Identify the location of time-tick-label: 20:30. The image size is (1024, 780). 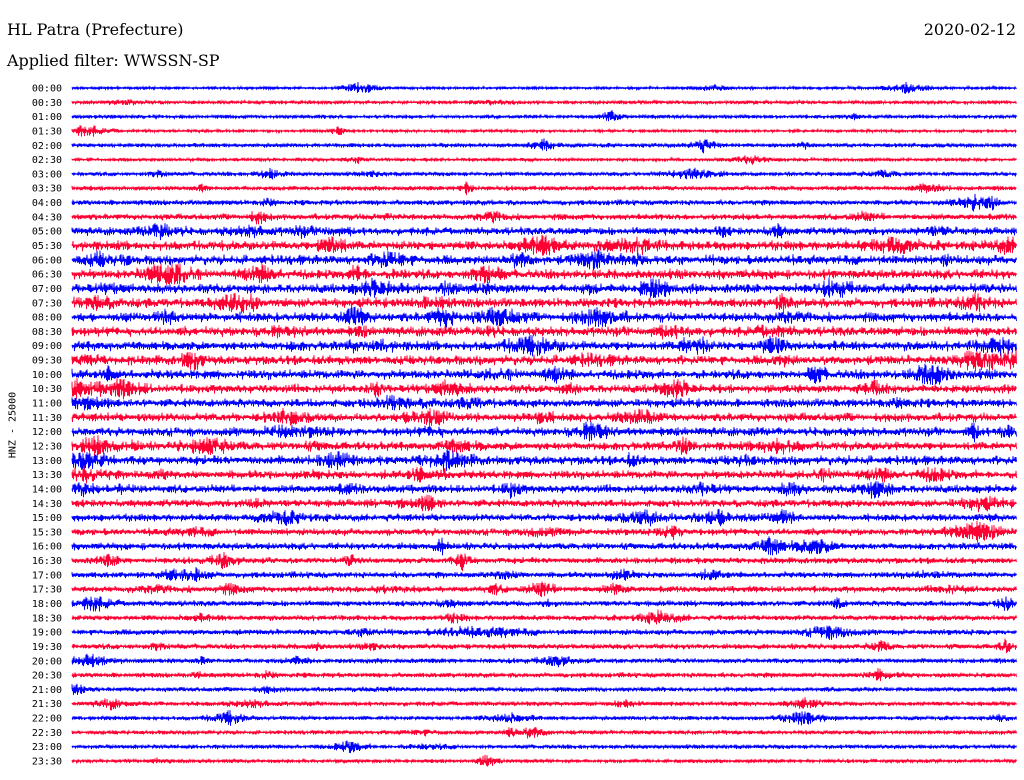
(47, 676).